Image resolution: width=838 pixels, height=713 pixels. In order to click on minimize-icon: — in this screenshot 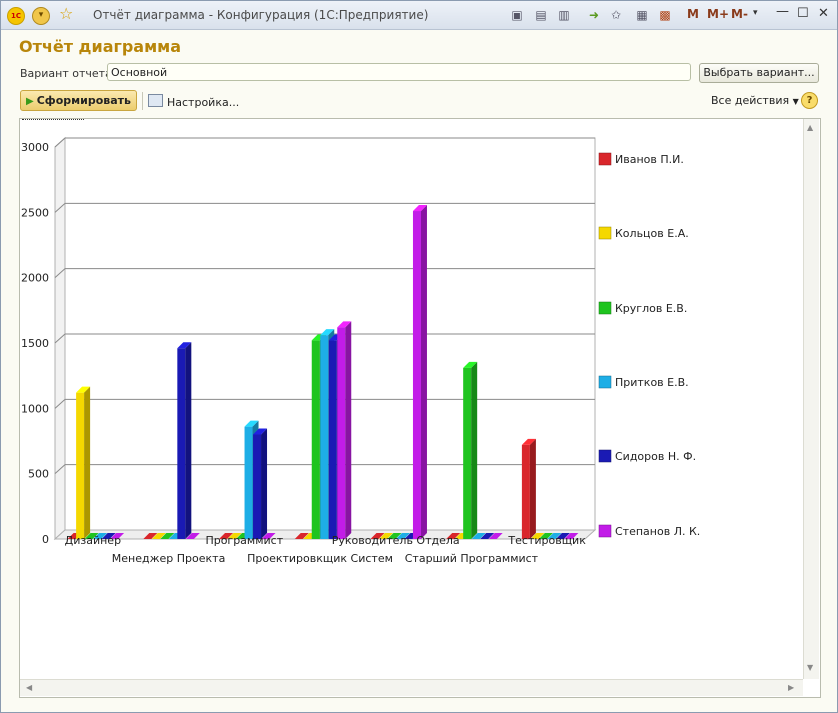, I will do `click(782, 11)`.